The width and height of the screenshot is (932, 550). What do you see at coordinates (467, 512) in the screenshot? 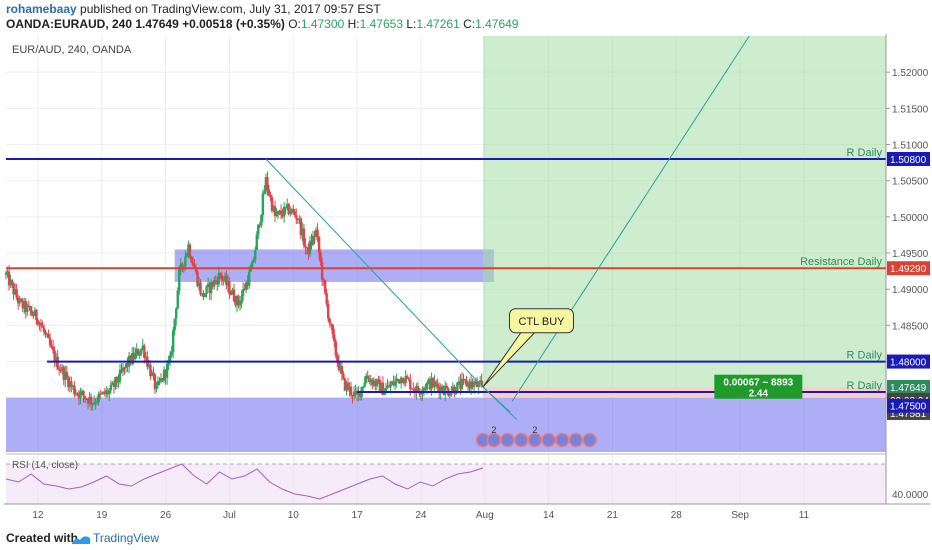
I see `time-axis: 12 19 26 Jul 10 17 24 Aug 14 21 28 Sep 11` at bounding box center [467, 512].